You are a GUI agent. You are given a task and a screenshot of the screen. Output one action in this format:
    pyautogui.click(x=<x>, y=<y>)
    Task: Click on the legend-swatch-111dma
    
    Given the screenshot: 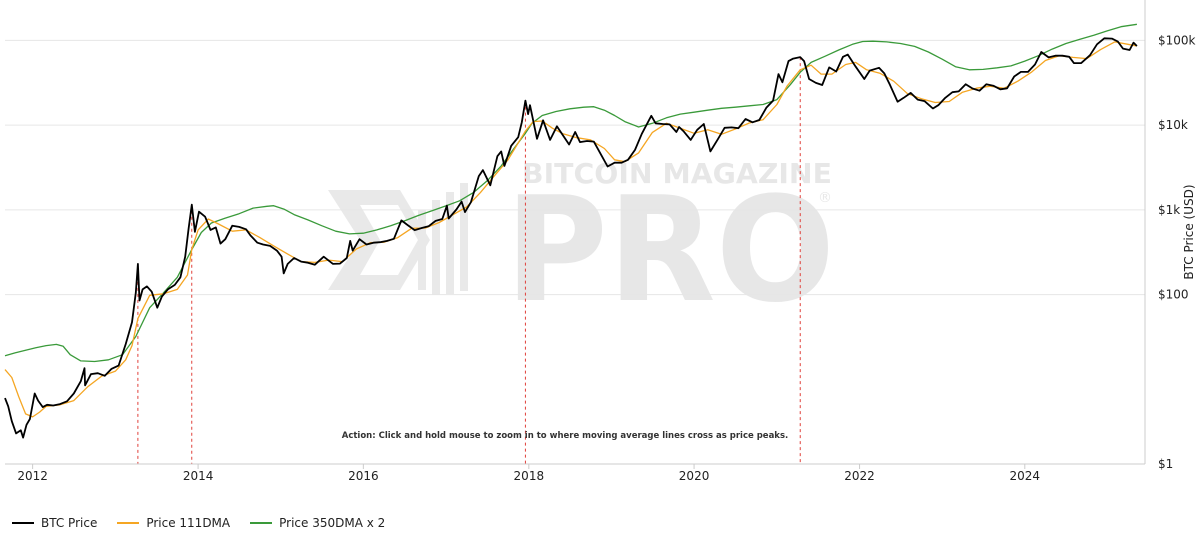 What is the action you would take?
    pyautogui.click(x=128, y=523)
    